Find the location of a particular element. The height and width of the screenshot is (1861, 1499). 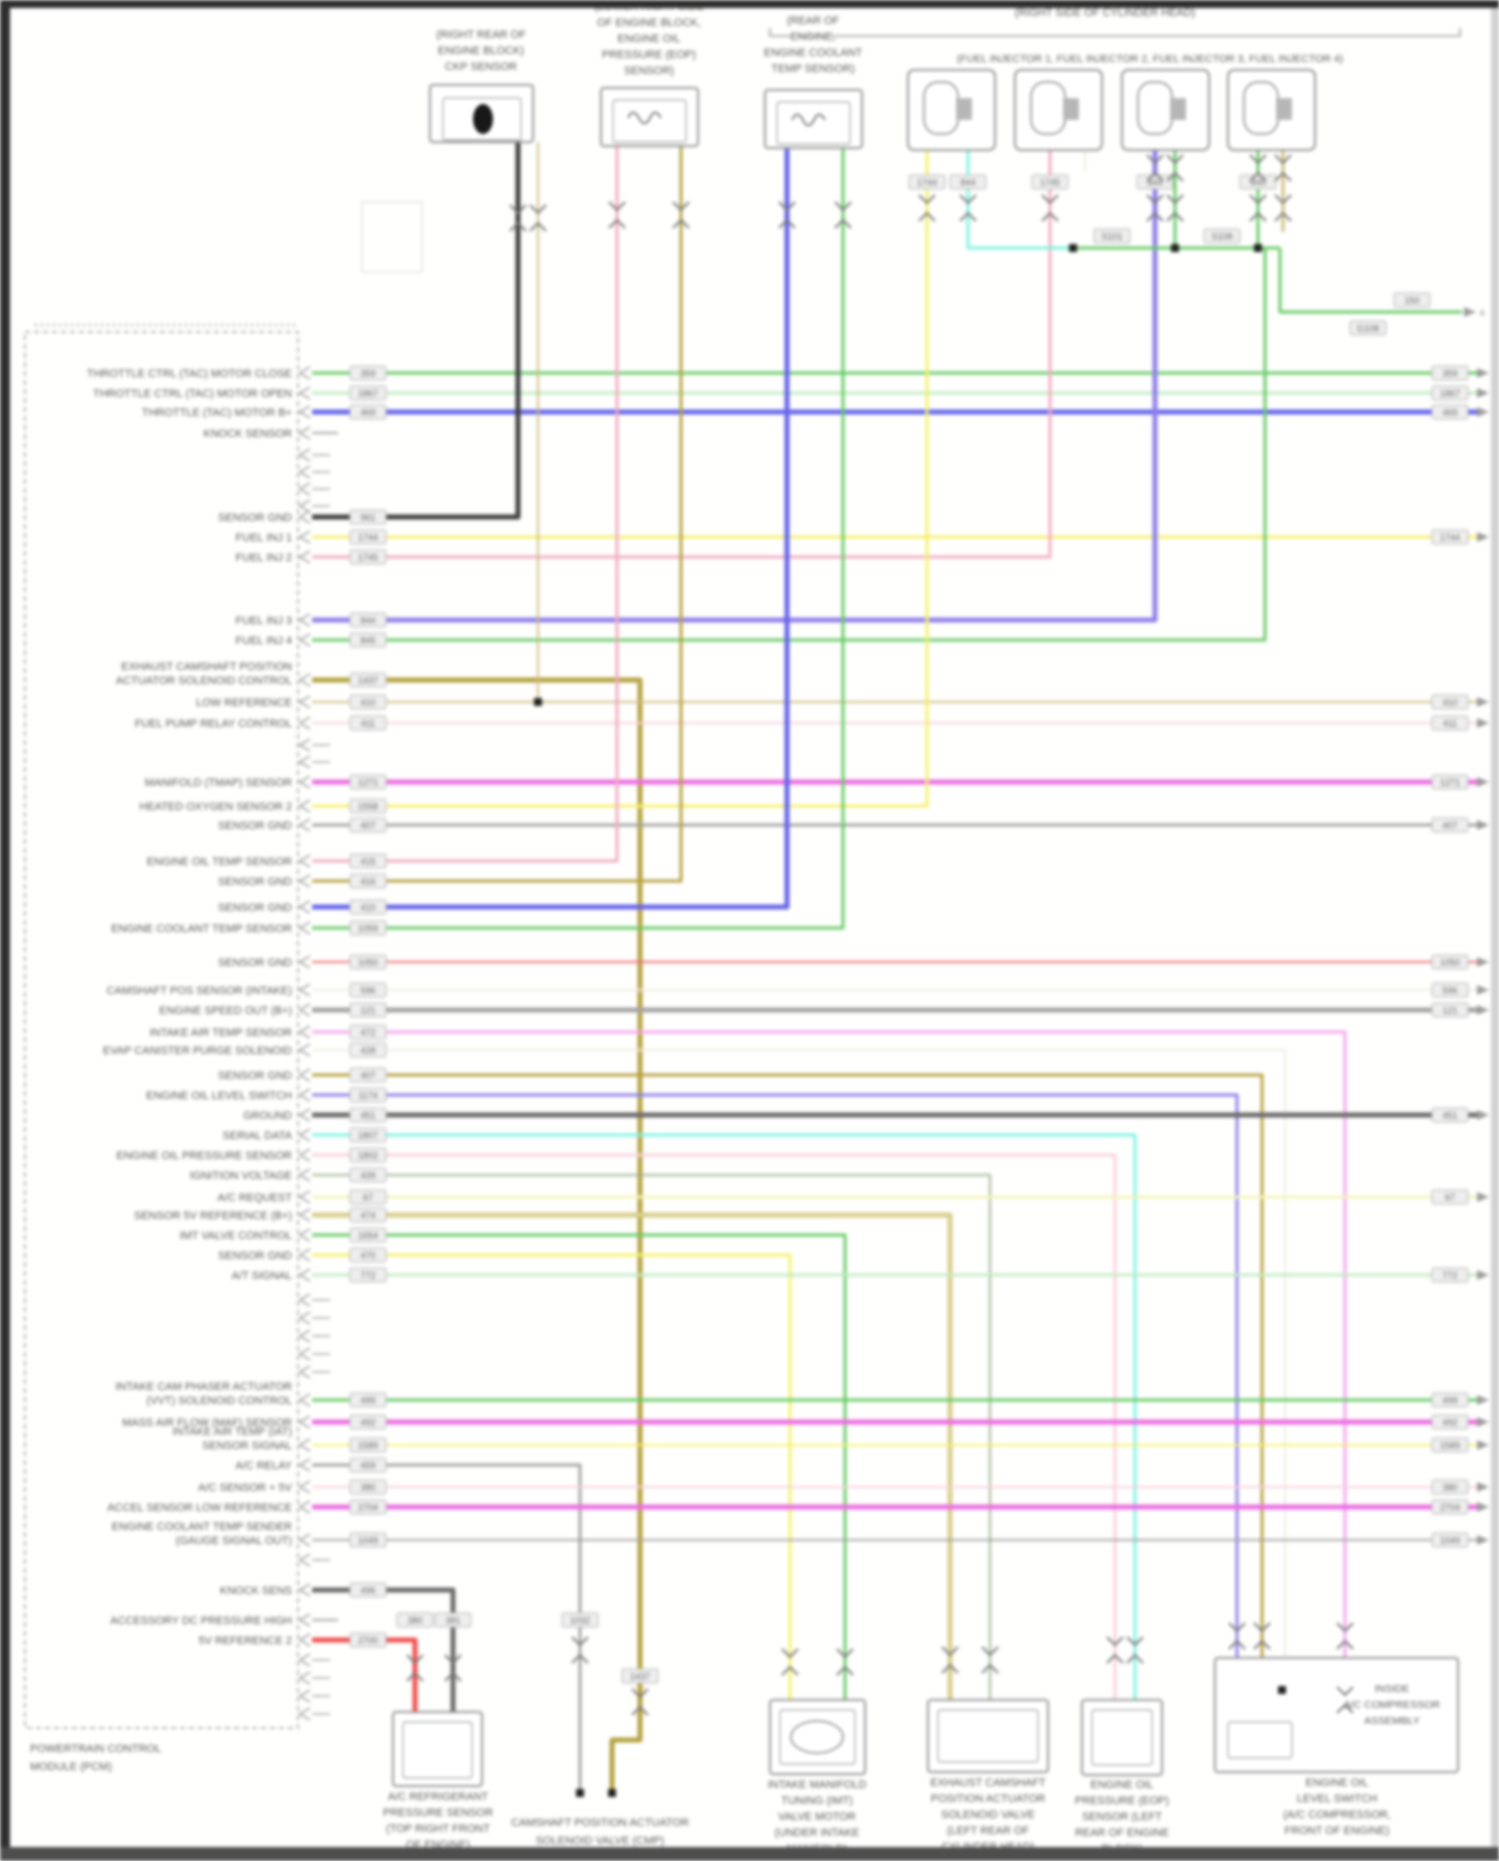

wire-code: 451 is located at coordinates (367, 1116).